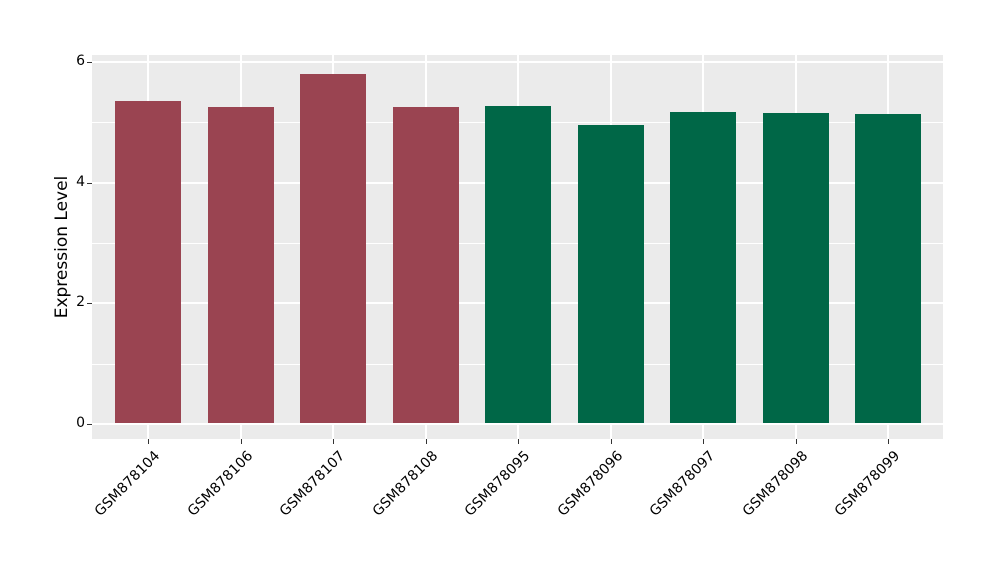  I want to click on y-tick-label: 4, so click(80, 181).